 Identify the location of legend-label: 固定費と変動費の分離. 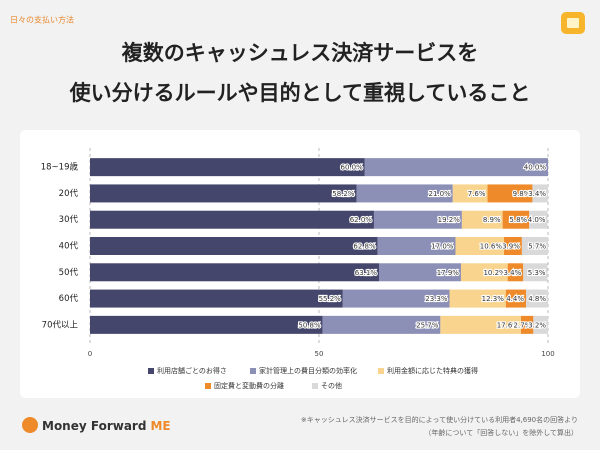
(249, 385).